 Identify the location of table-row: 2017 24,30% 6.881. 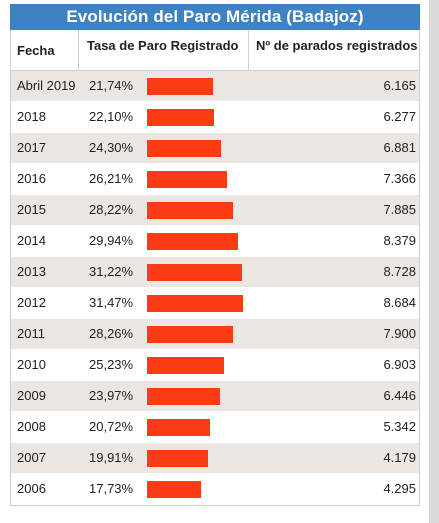
(215, 148).